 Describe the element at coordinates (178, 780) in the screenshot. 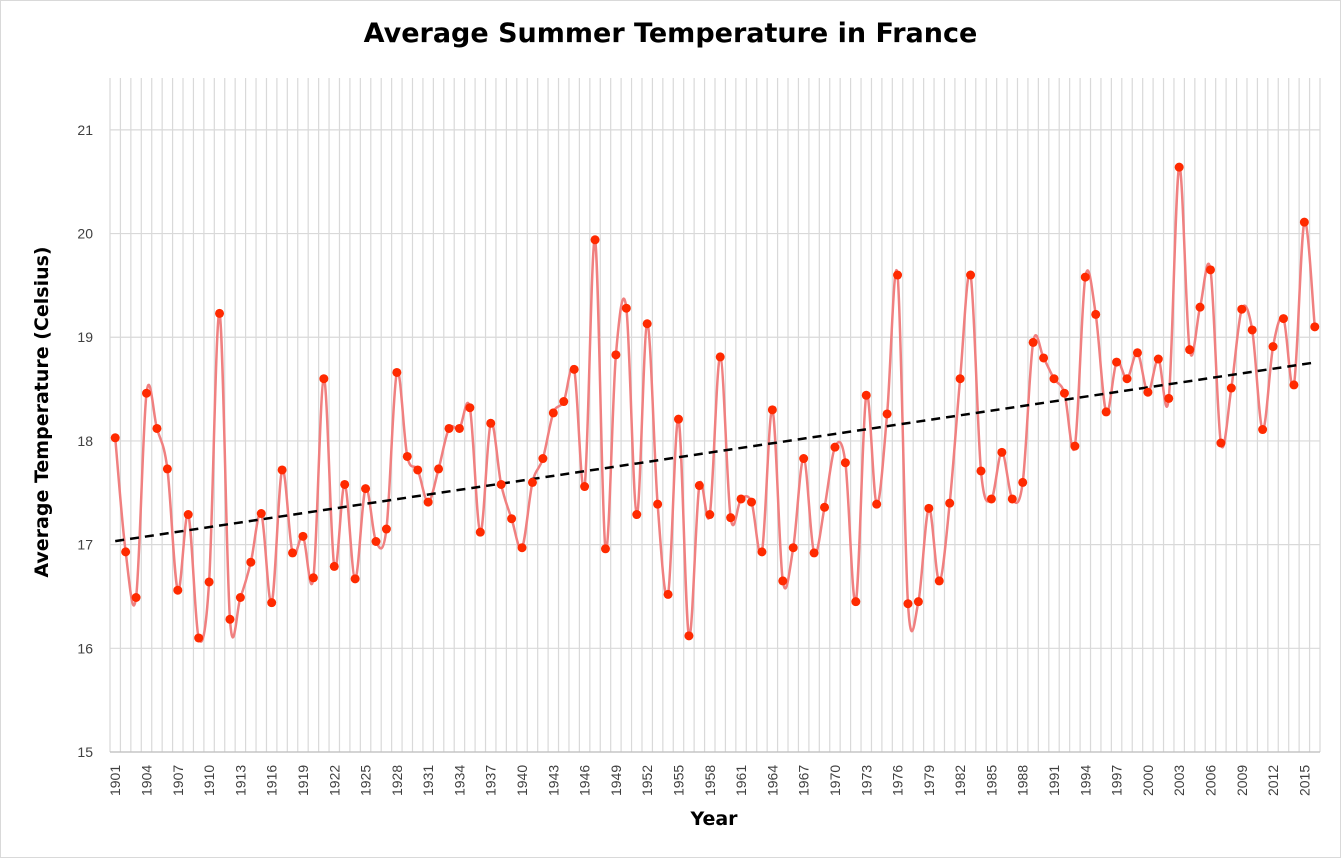

I see `x-tick-label: 1907` at that location.